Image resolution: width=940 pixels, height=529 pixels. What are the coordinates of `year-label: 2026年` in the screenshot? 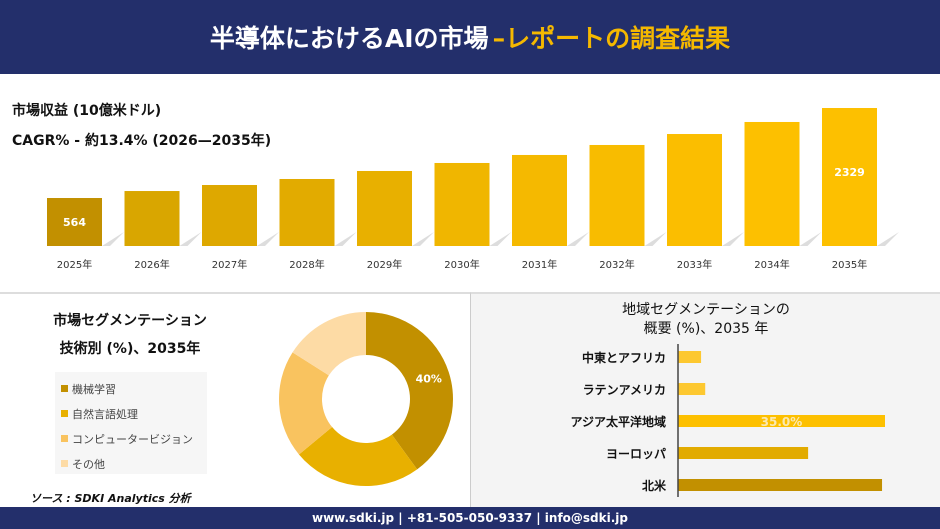 It's located at (151, 264).